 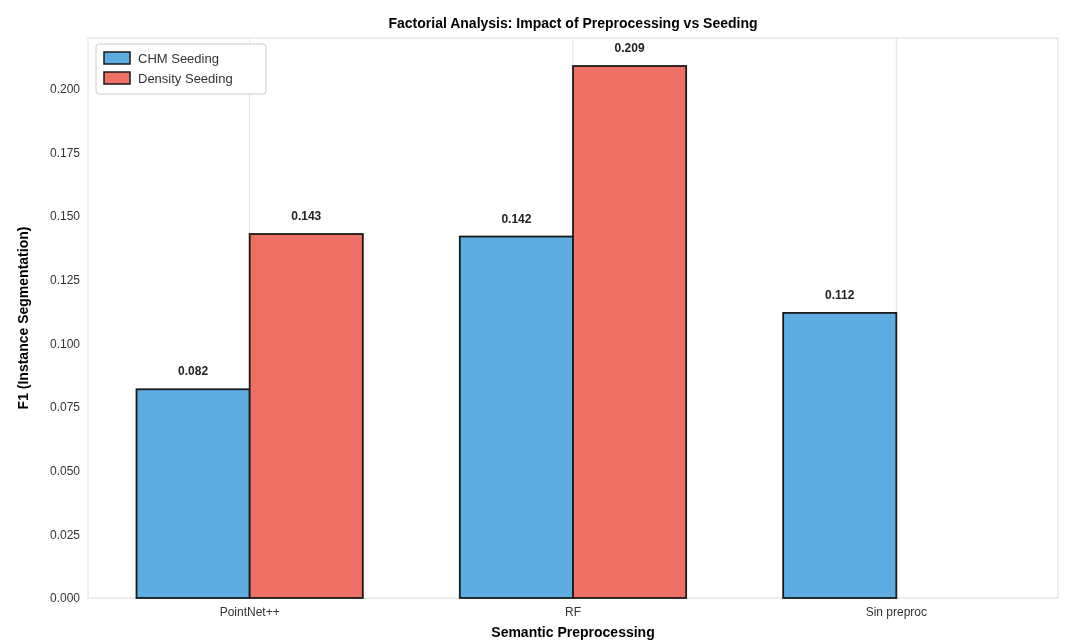 I want to click on data-label: 0.082, so click(x=193, y=371).